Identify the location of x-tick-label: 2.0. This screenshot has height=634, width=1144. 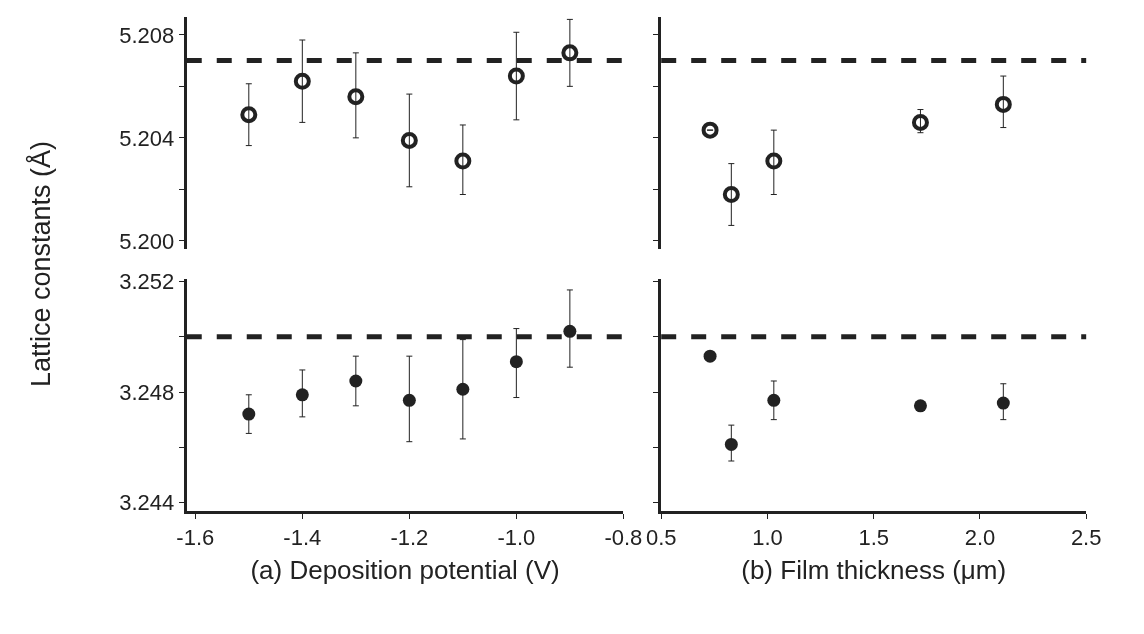
(980, 538).